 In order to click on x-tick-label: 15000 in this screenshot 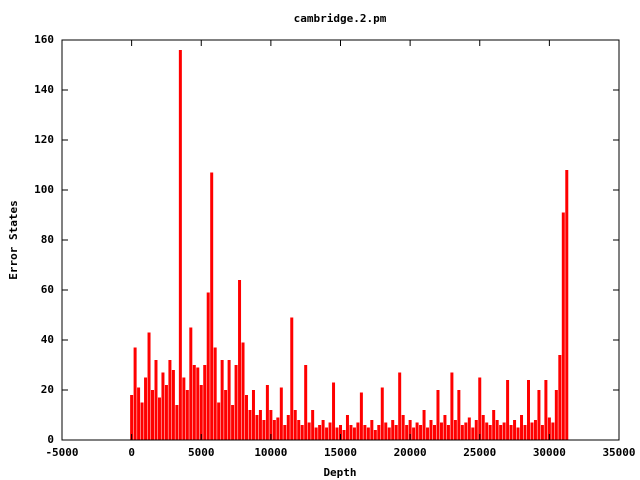, I will do `click(340, 452)`.